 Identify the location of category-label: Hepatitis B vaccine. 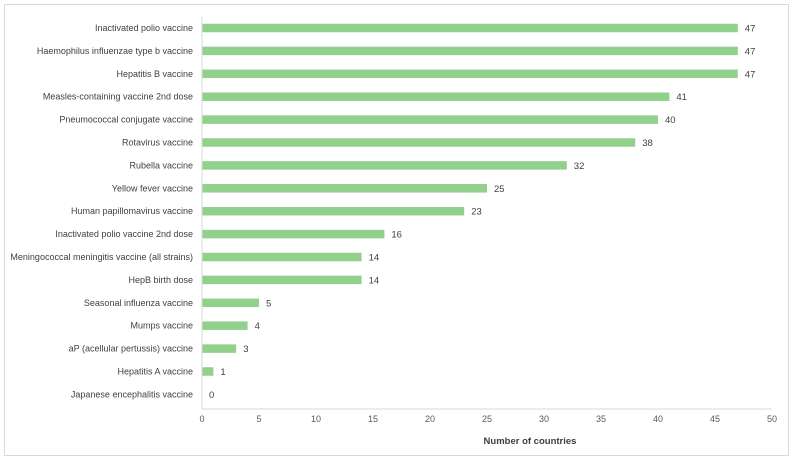
(154, 74).